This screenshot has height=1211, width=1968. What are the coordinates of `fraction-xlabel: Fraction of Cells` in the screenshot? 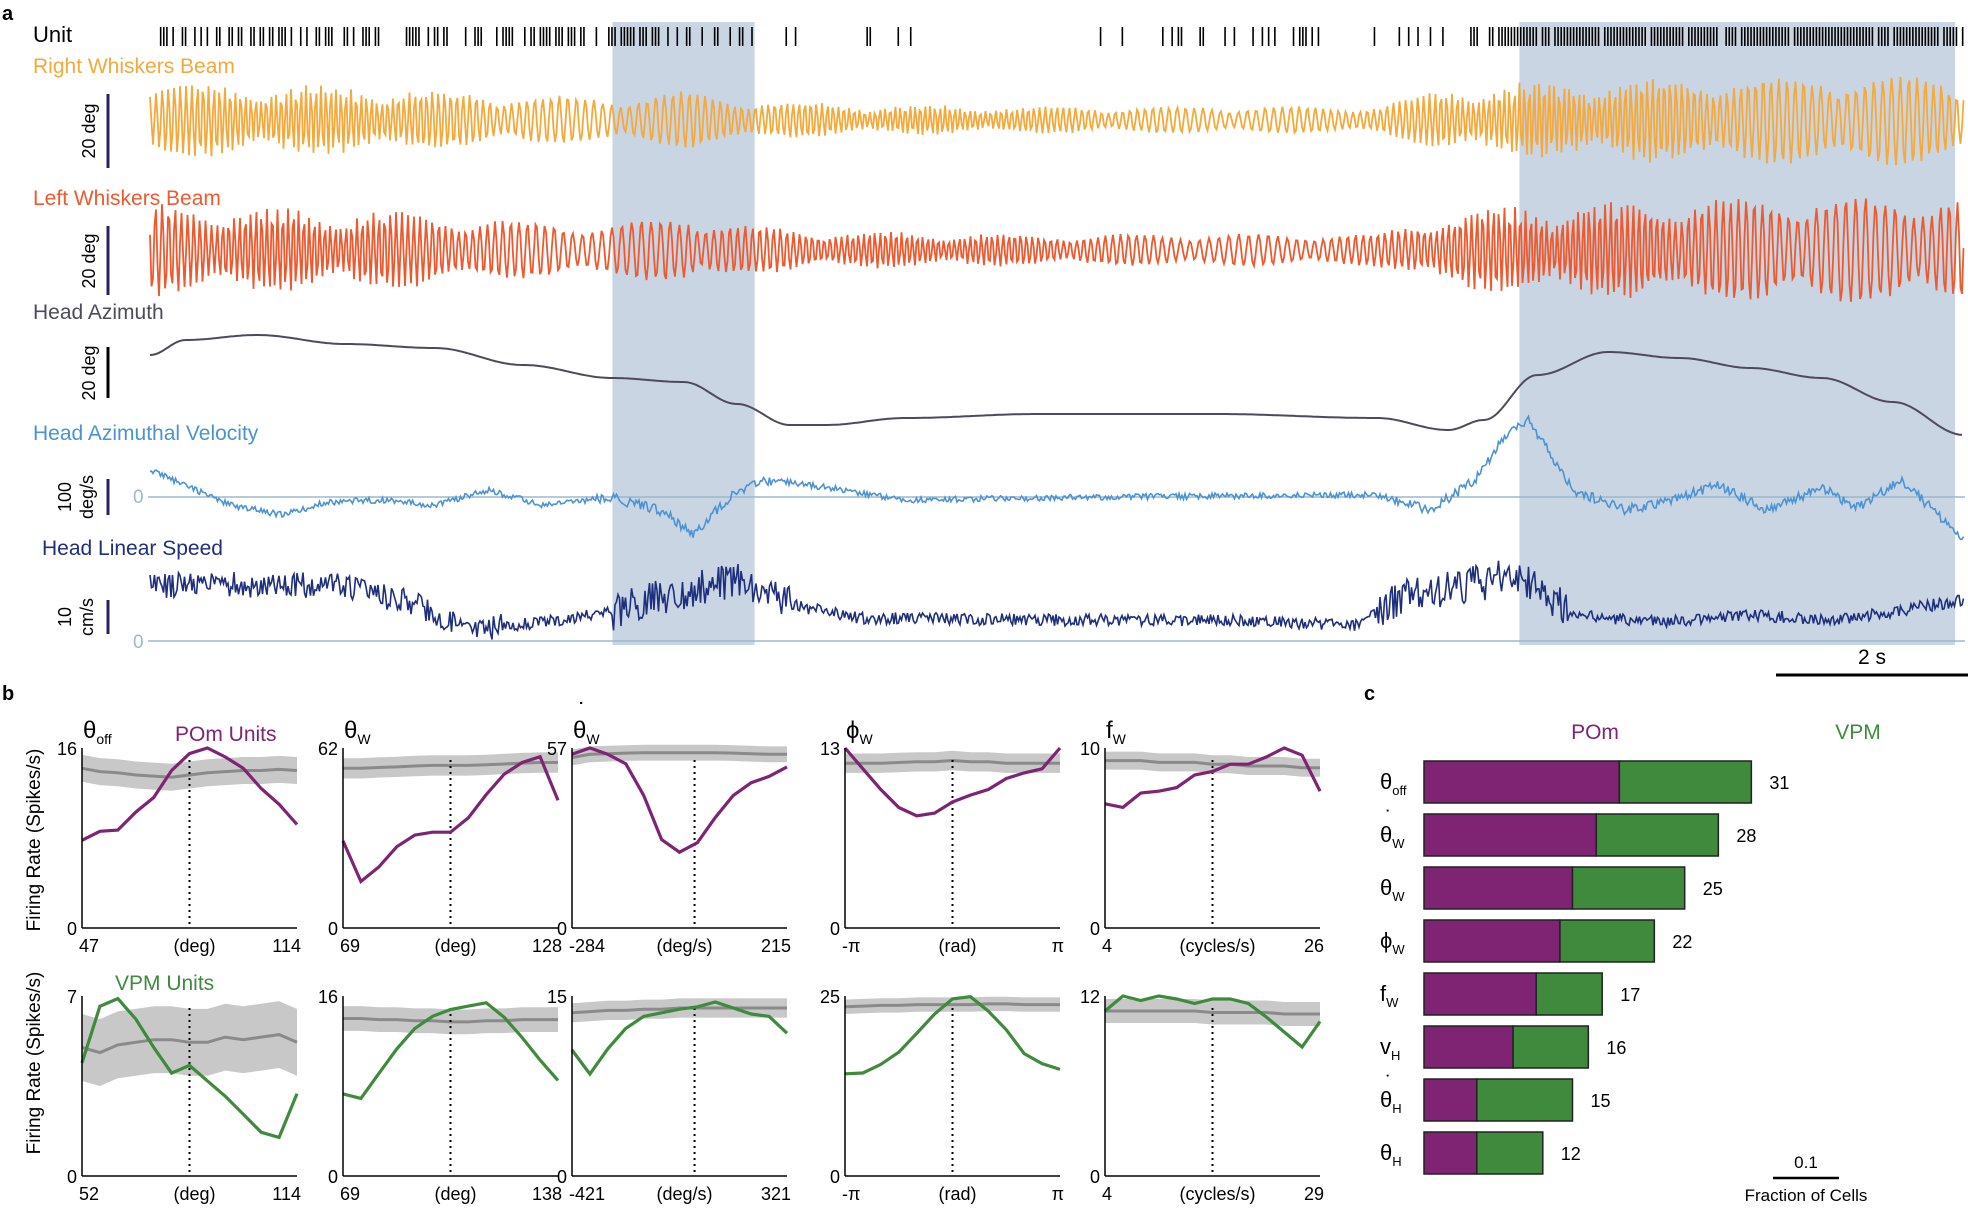 It's located at (1806, 1195).